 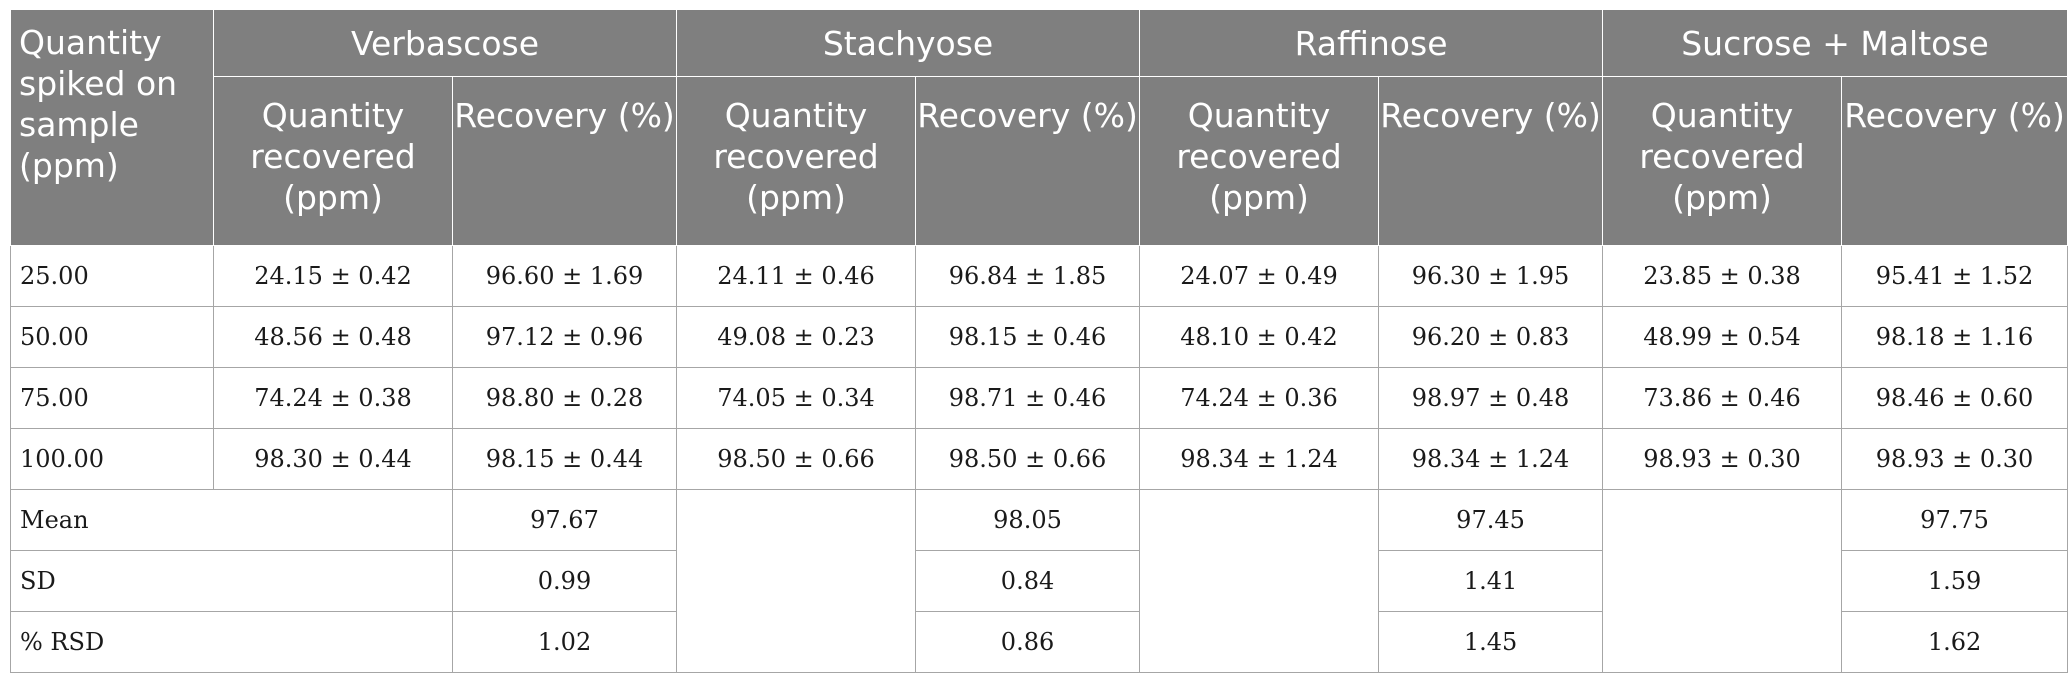 I want to click on data-cell: 48.99 ± 0.54, so click(x=1722, y=337).